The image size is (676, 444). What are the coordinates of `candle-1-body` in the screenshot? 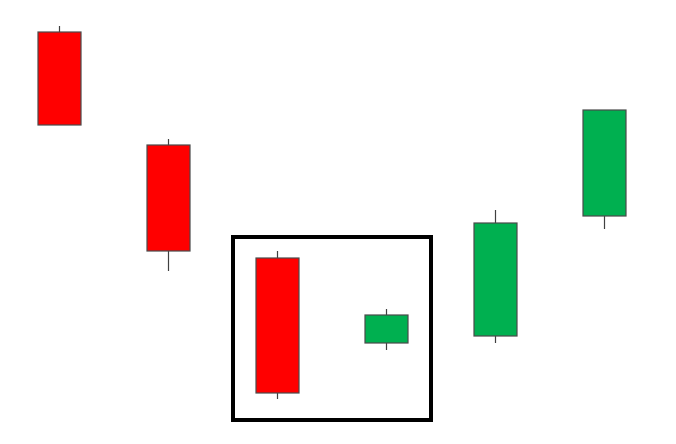 It's located at (59, 78).